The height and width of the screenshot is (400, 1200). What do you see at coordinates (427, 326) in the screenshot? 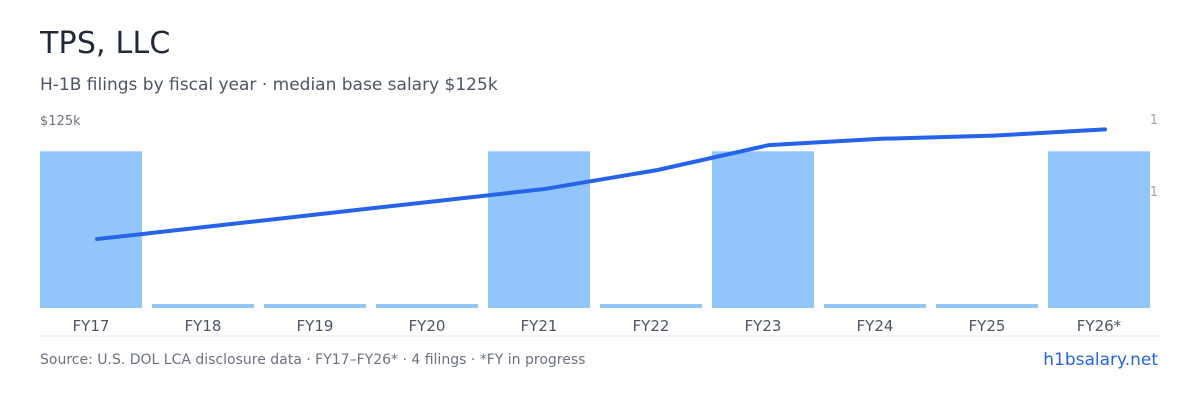
I see `x-tick-label: FY20` at bounding box center [427, 326].